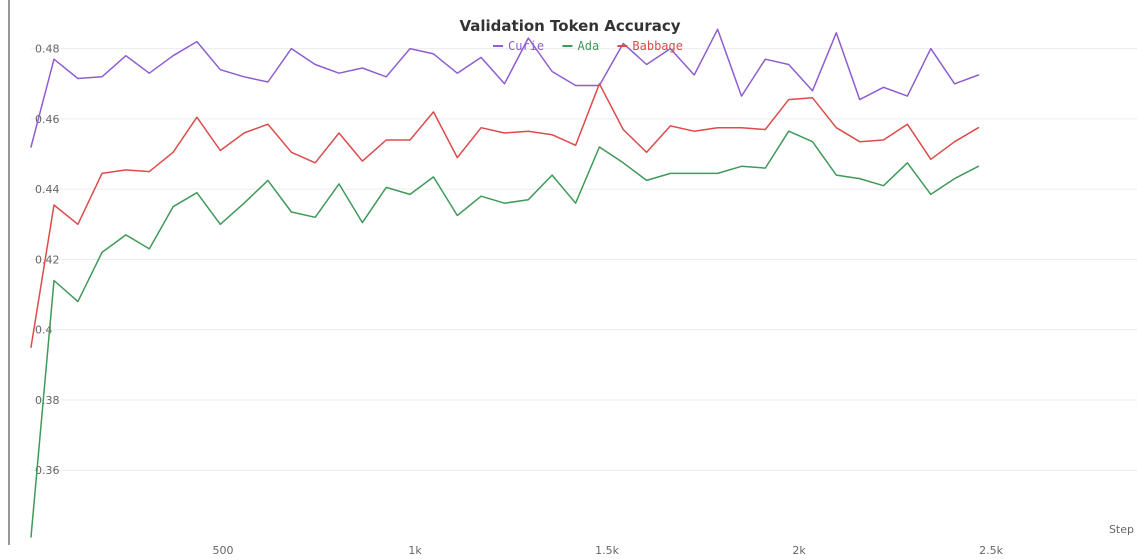 The width and height of the screenshot is (1137, 560). I want to click on x-tick-label: 1.5k, so click(607, 550).